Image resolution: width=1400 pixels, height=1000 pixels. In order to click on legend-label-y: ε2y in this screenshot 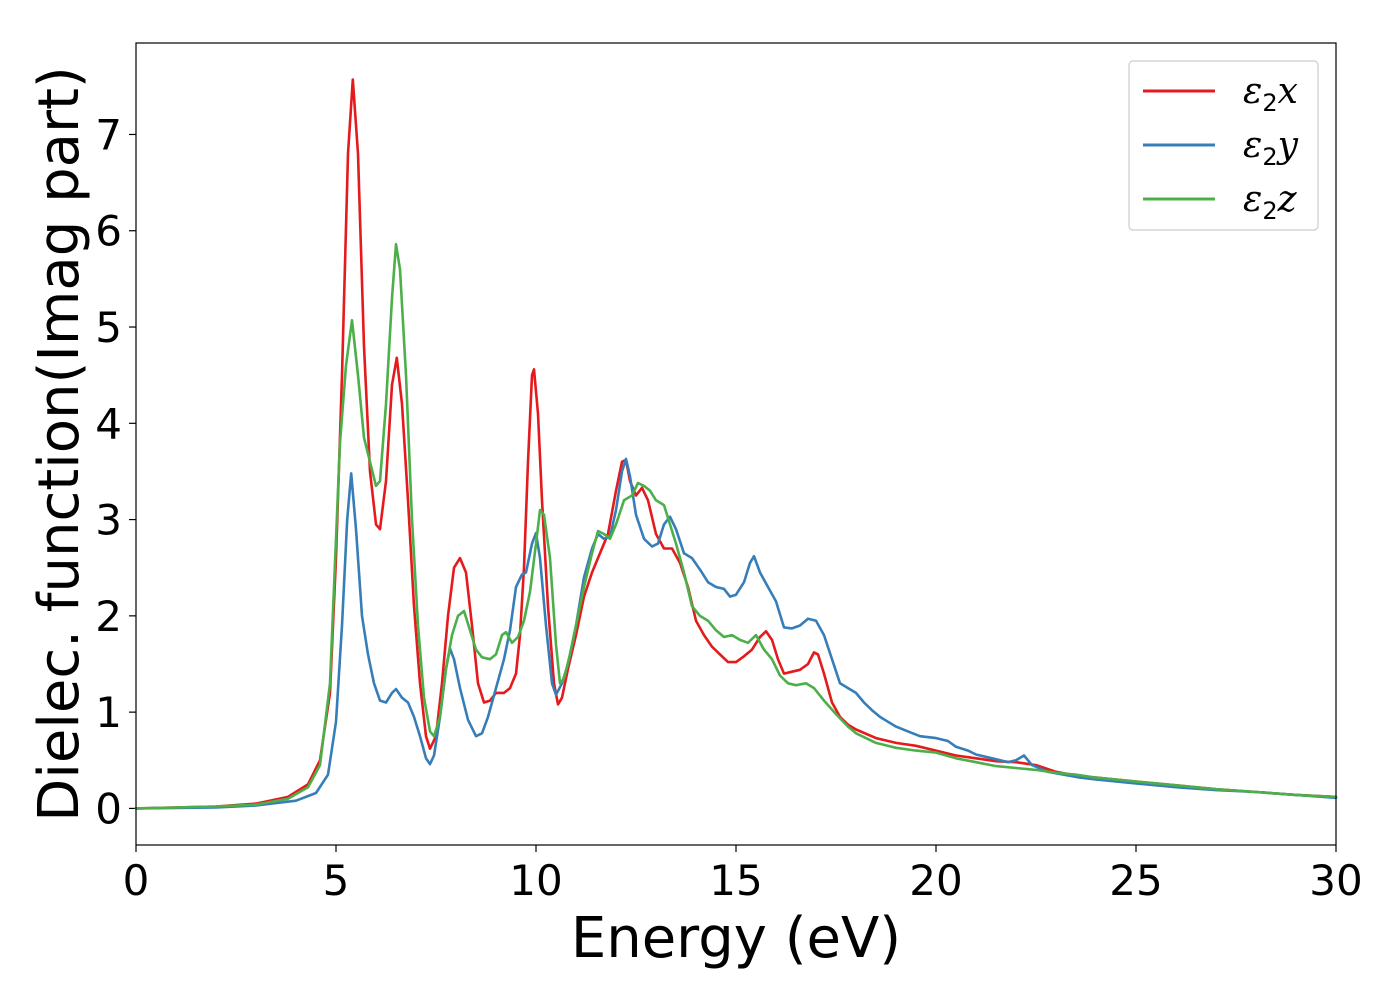, I will do `click(1271, 148)`.